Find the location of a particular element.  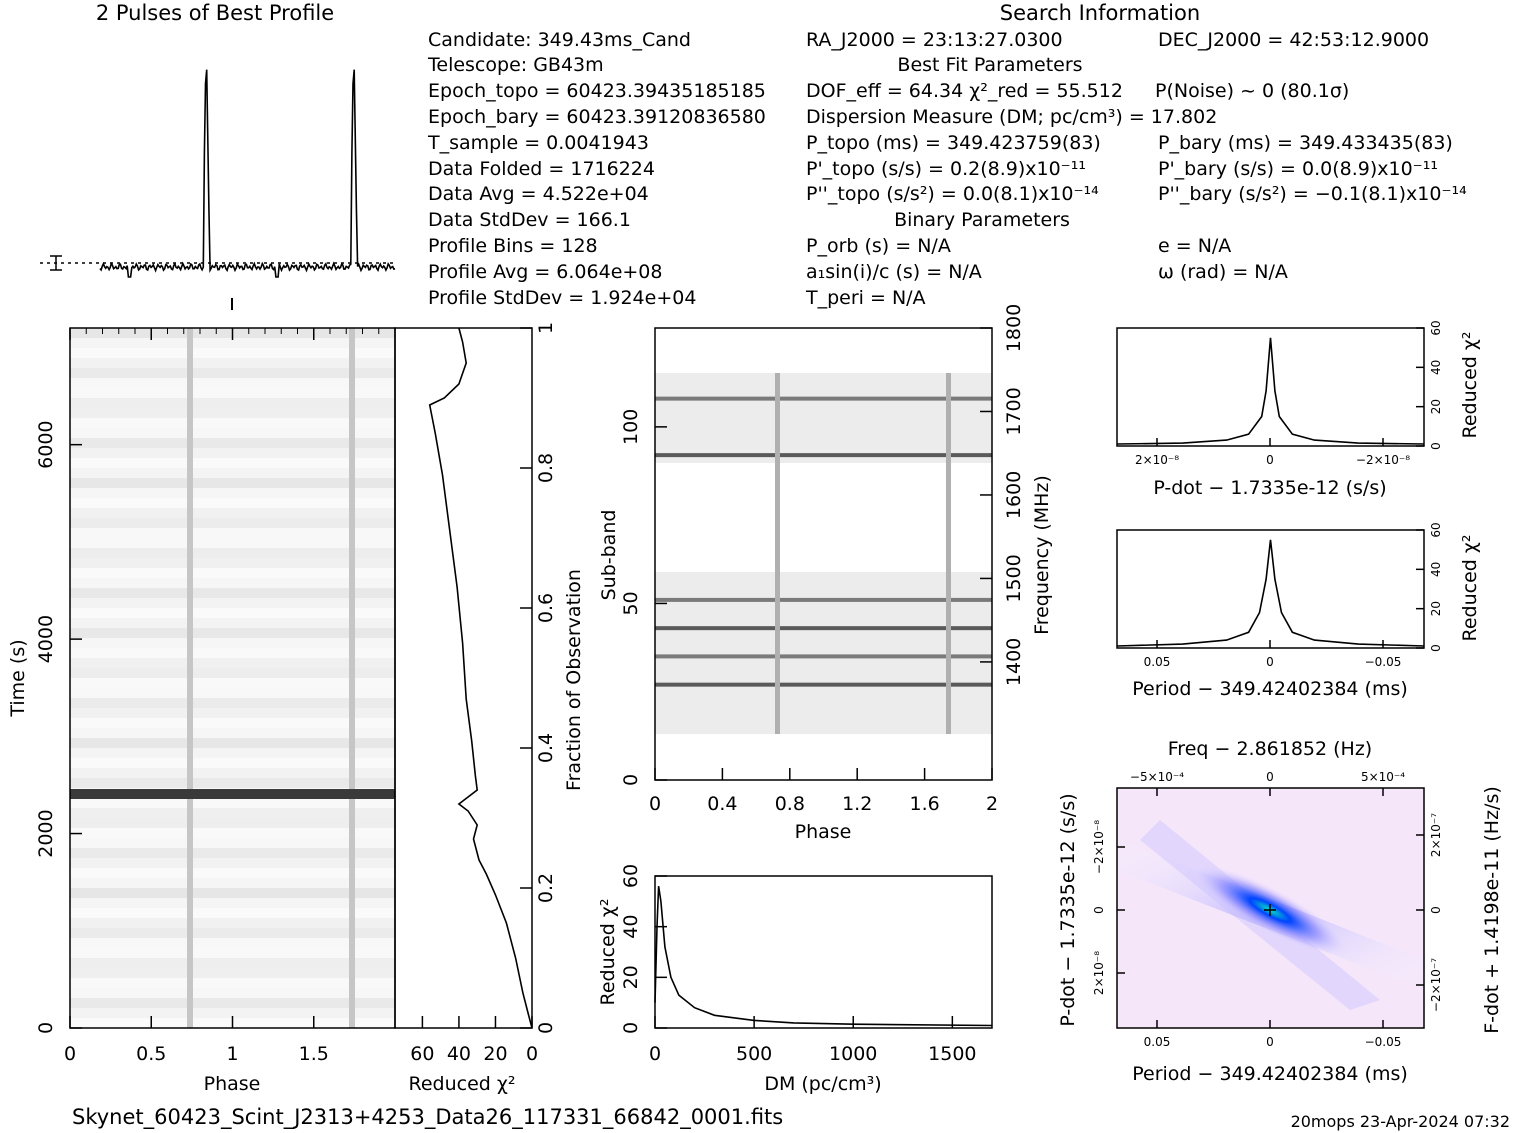

y-tick-label: 0 is located at coordinates (546, 1028).